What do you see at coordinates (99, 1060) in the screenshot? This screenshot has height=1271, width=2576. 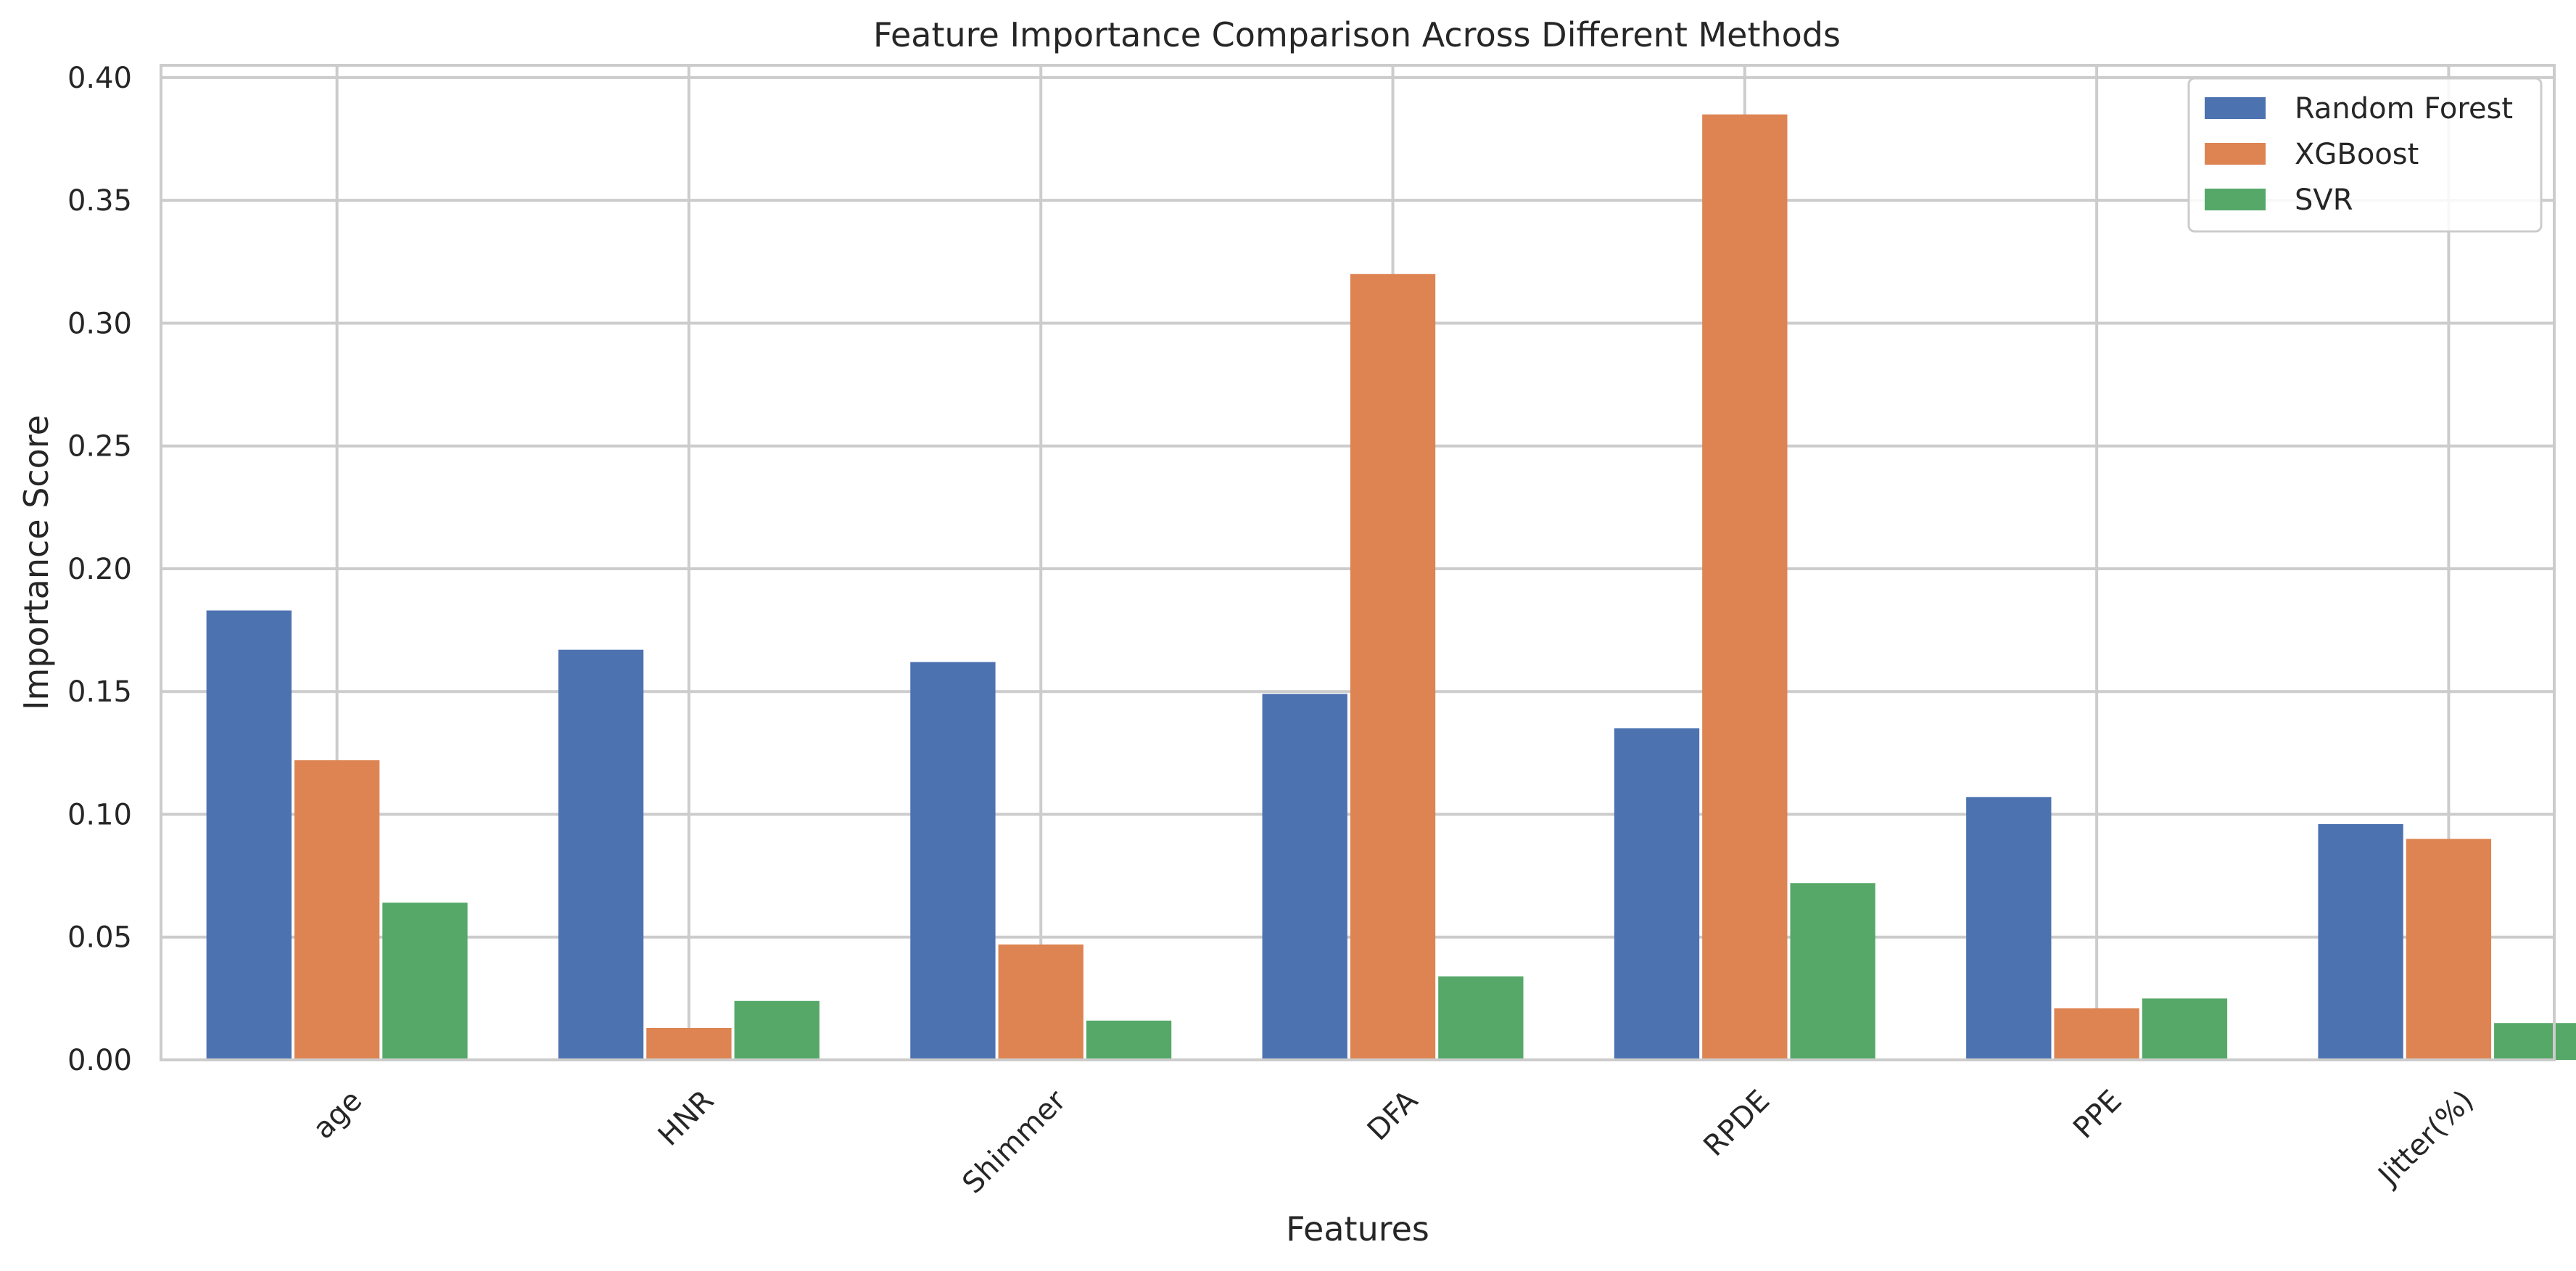 I see `y-tick-label: 0.00` at bounding box center [99, 1060].